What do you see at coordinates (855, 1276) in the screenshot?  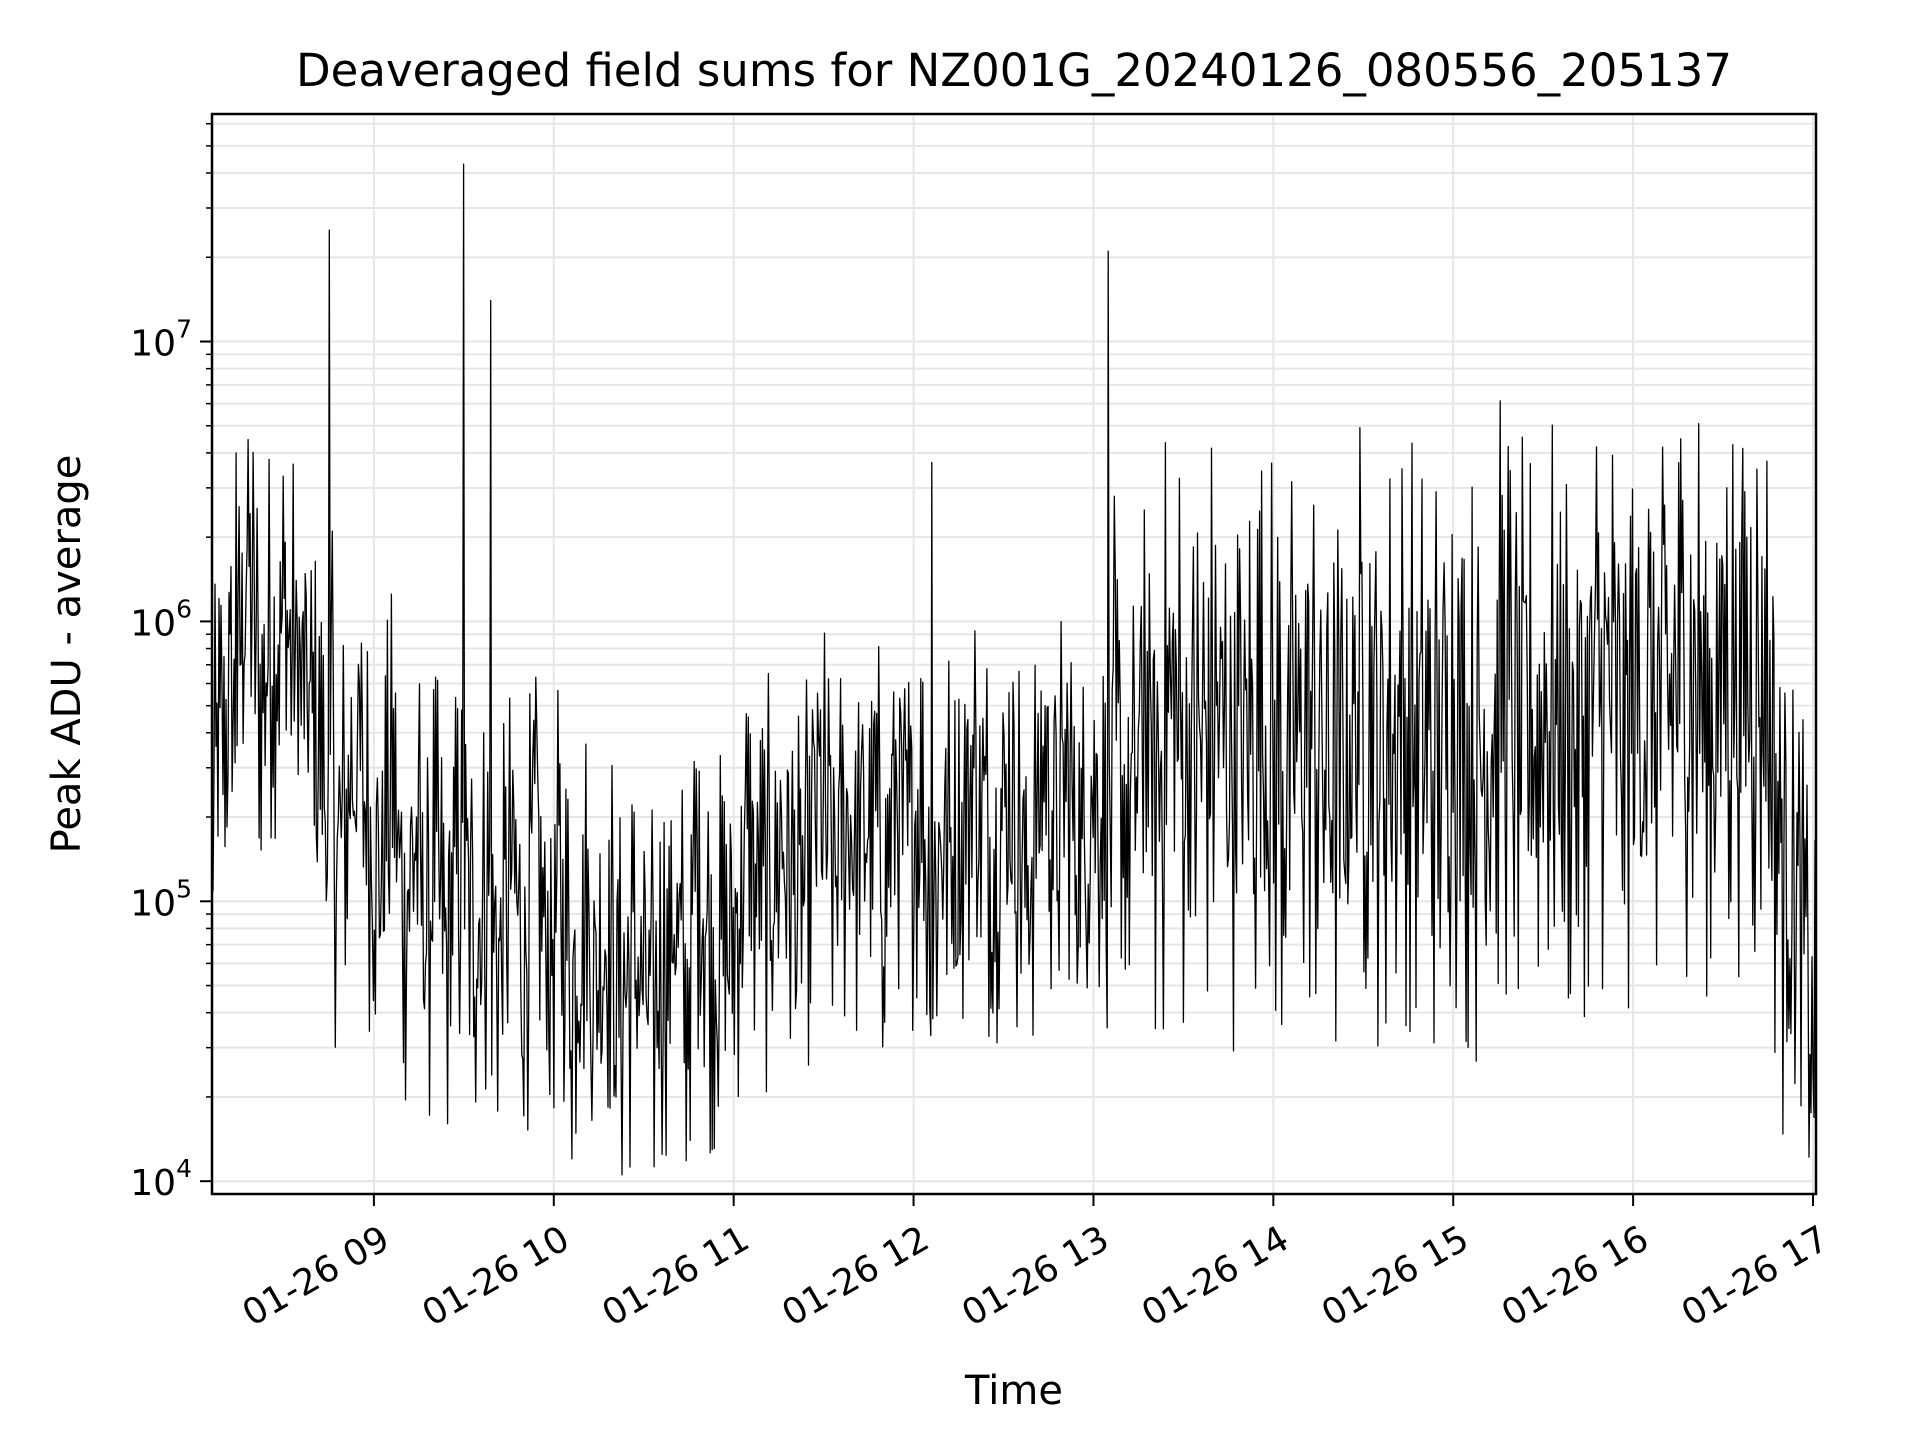 I see `x-tick-label: 01-26 12` at bounding box center [855, 1276].